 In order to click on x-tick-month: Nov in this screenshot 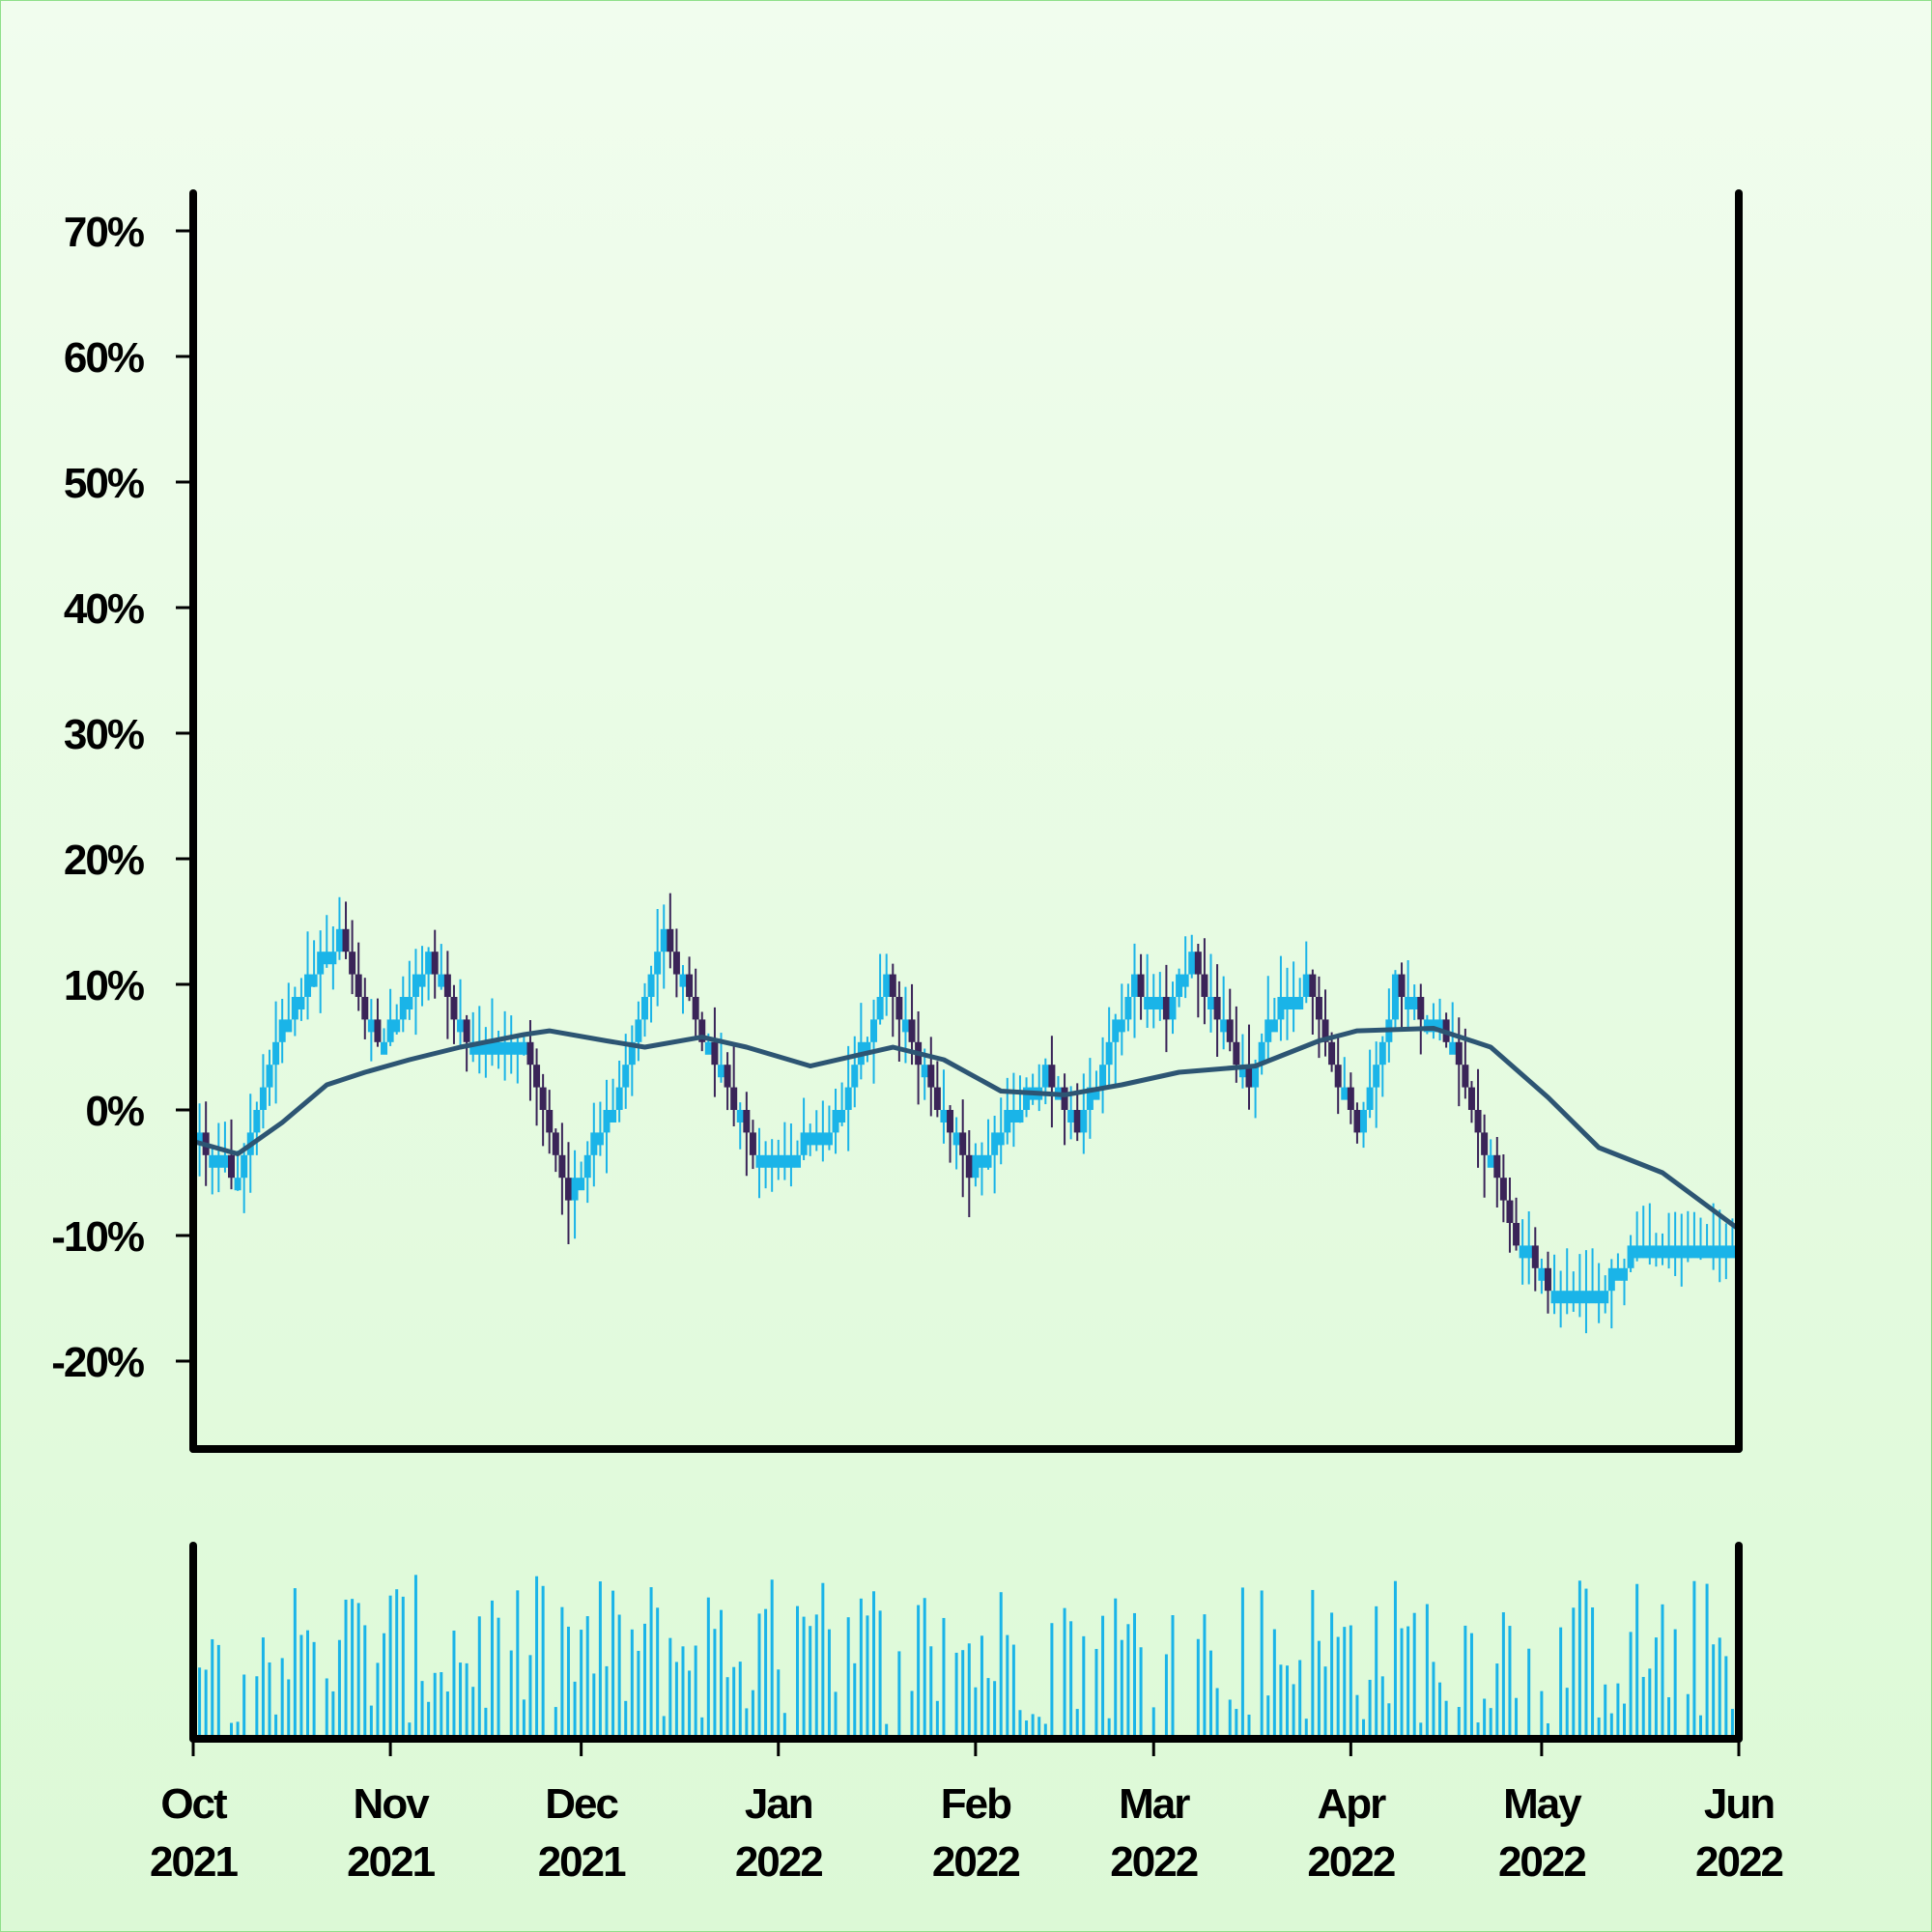, I will do `click(392, 1804)`.